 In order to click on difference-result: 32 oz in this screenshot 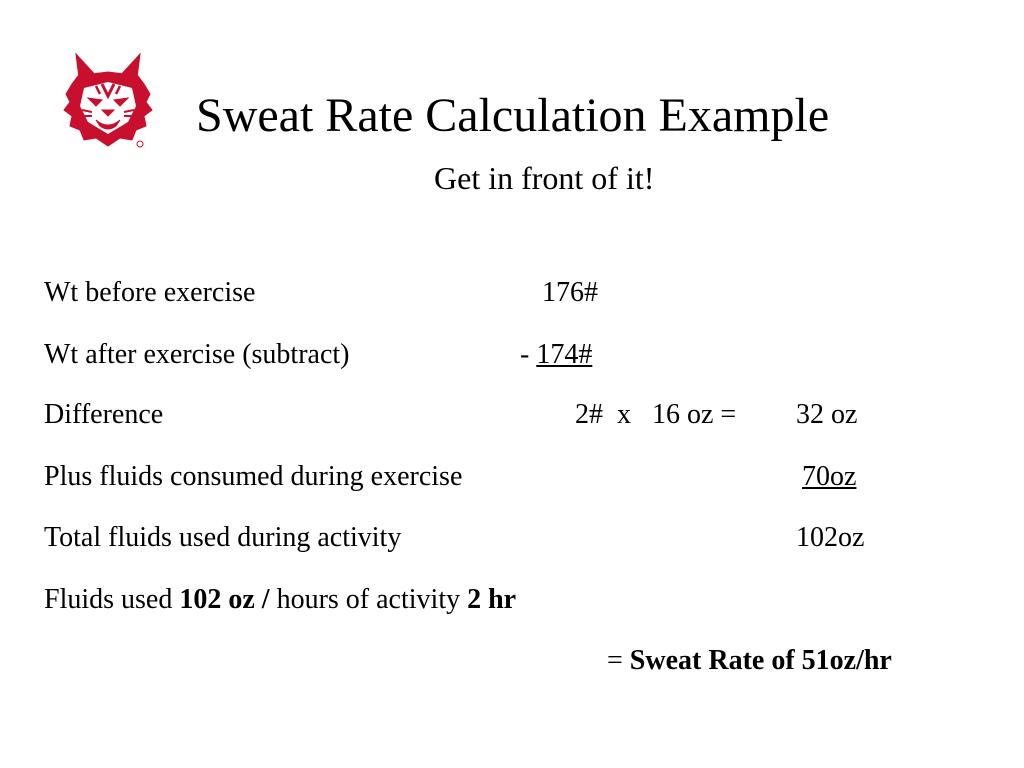, I will do `click(827, 414)`.